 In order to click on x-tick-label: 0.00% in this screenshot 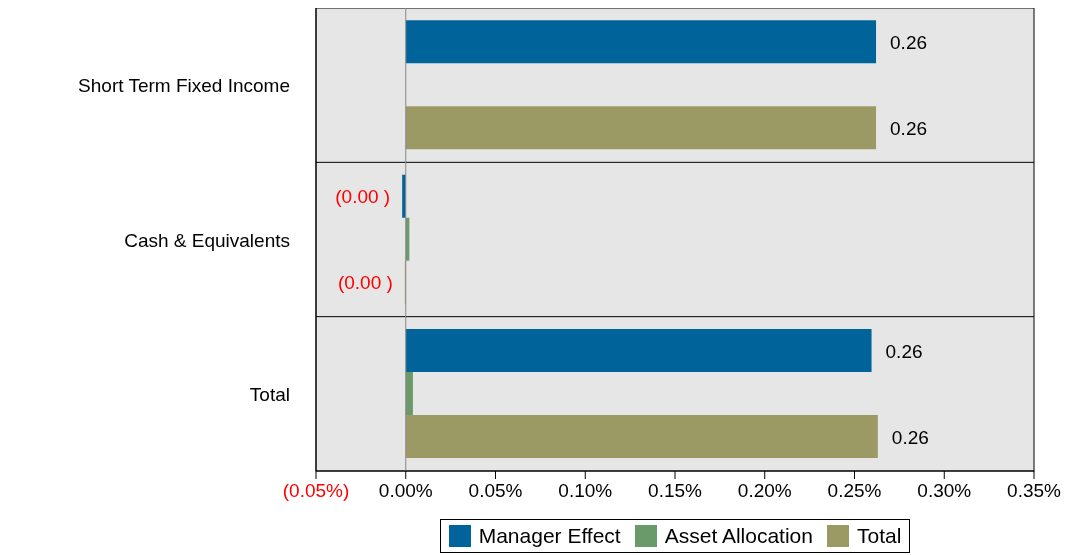, I will do `click(405, 490)`.